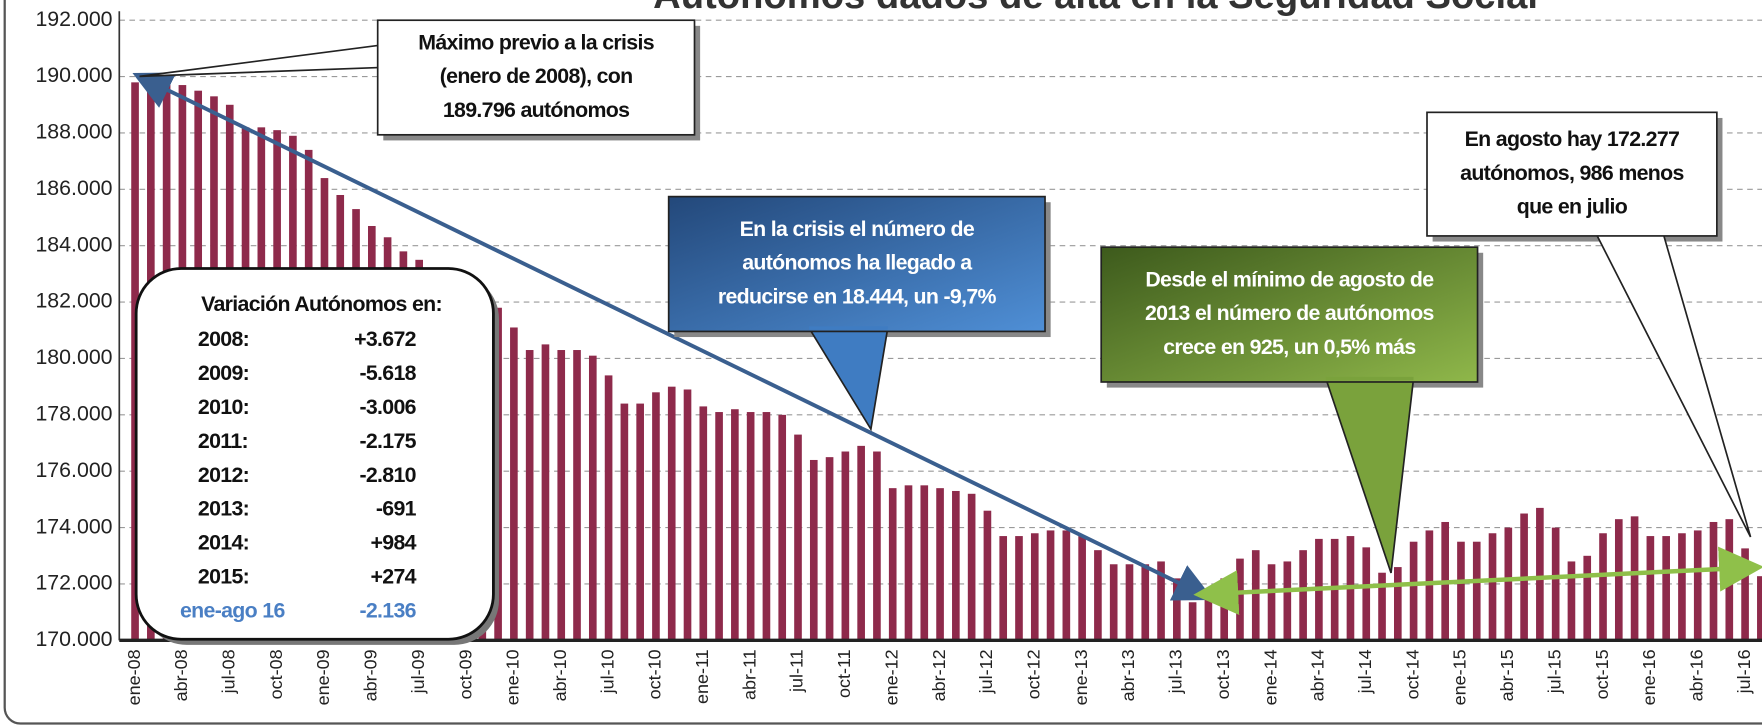 Image resolution: width=1762 pixels, height=728 pixels. Describe the element at coordinates (1460, 677) in the screenshot. I see `x-tick-label: ene-15` at that location.